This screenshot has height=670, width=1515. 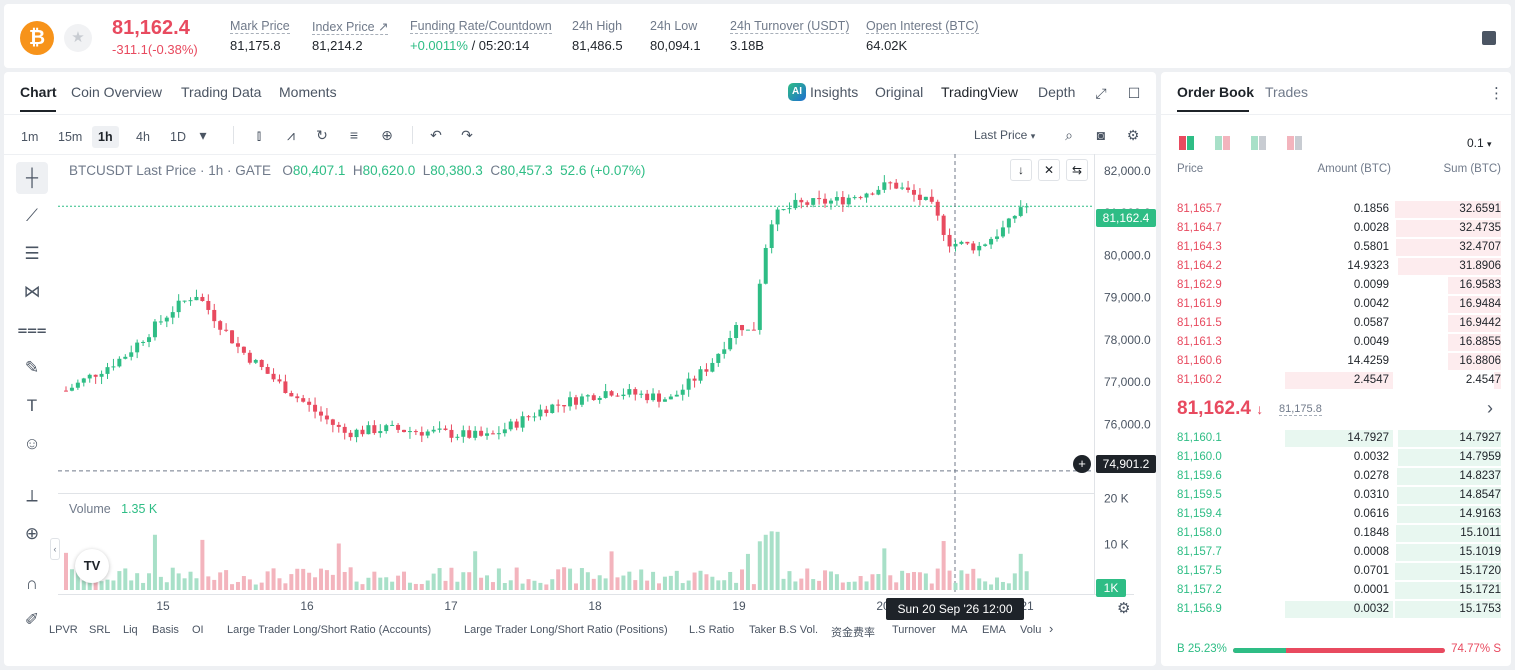 I want to click on emoji-tool-icon: ☺, so click(x=32, y=443).